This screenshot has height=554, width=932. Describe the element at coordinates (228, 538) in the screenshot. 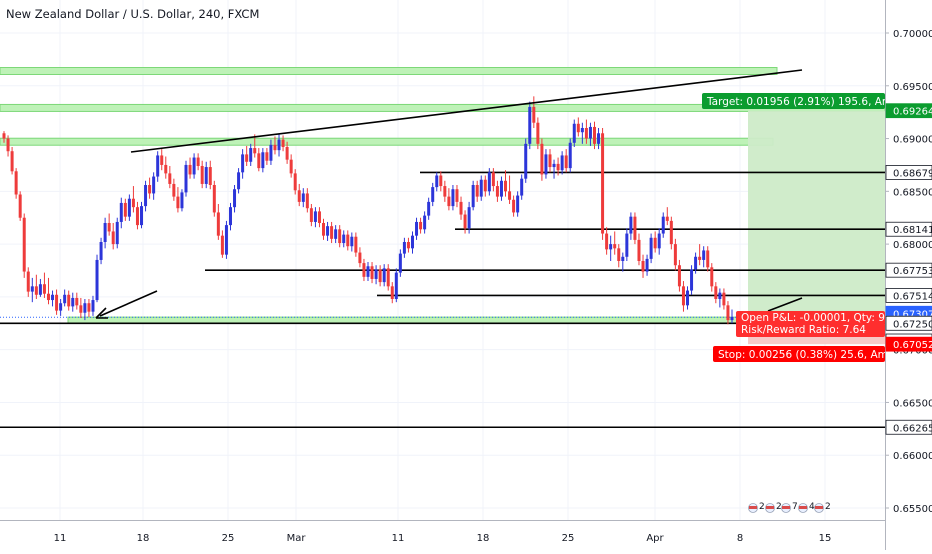

I see `time-tick-label: 25` at that location.